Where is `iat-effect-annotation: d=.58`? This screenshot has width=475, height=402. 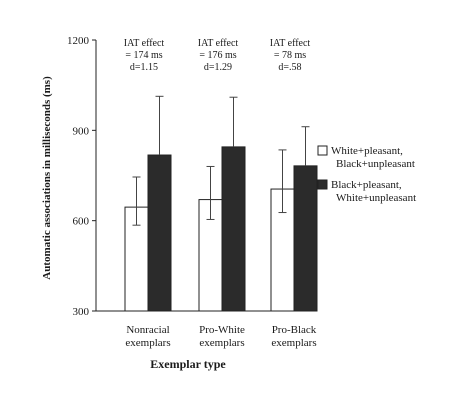
iat-effect-annotation: d=.58 is located at coordinates (289, 67).